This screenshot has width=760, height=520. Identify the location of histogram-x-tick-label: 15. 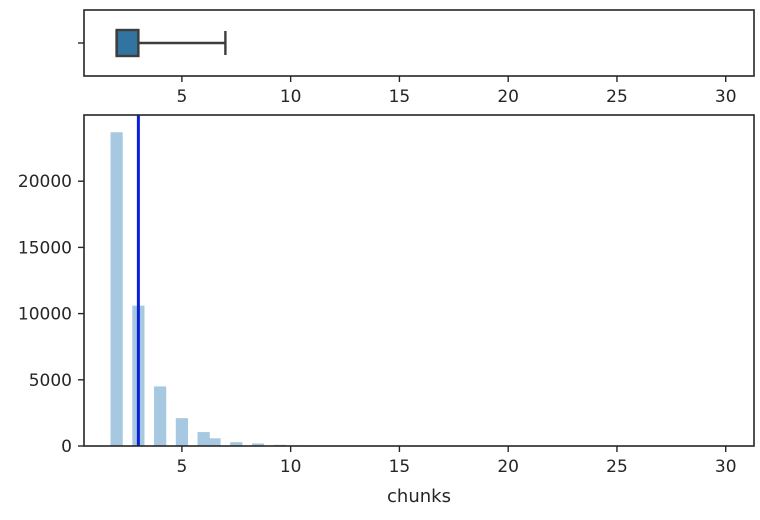
(400, 467).